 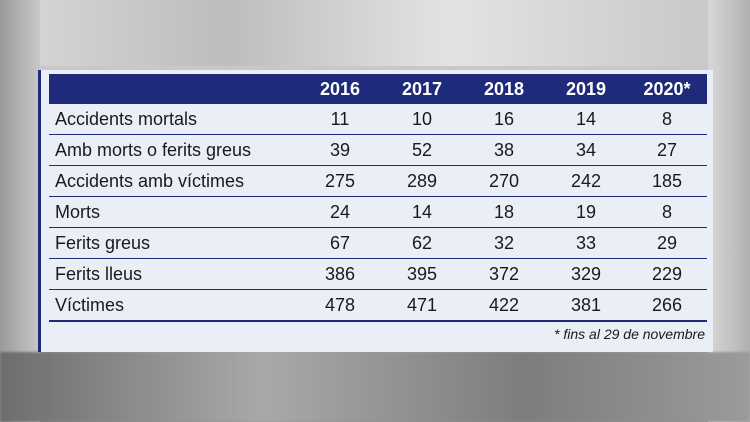 I want to click on row-label: Accidents amb víctimes, so click(x=174, y=181).